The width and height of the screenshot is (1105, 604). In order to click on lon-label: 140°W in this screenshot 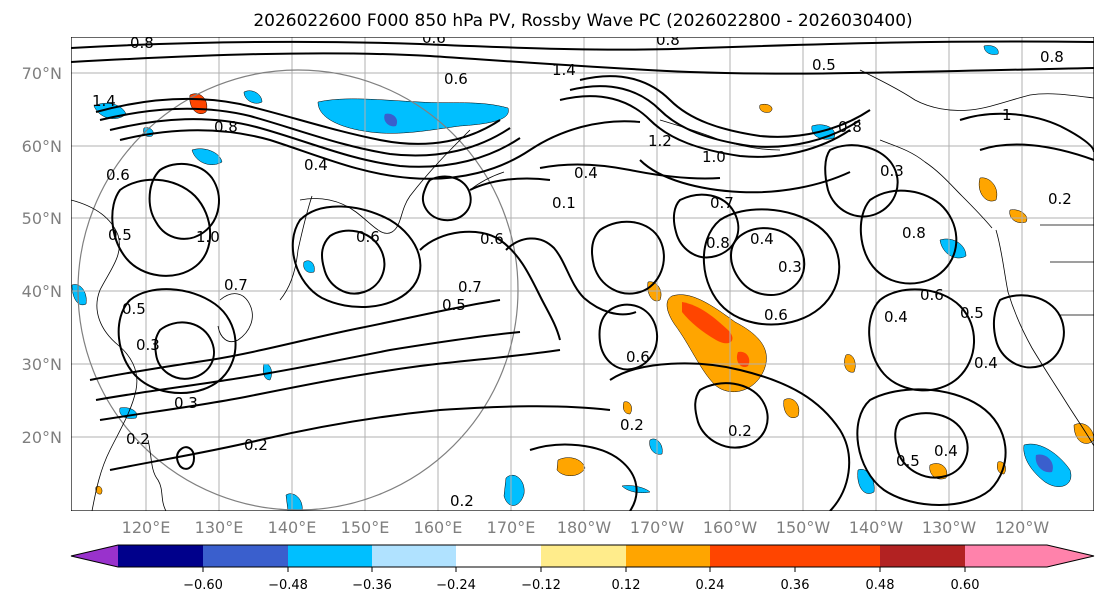, I will do `click(876, 527)`.